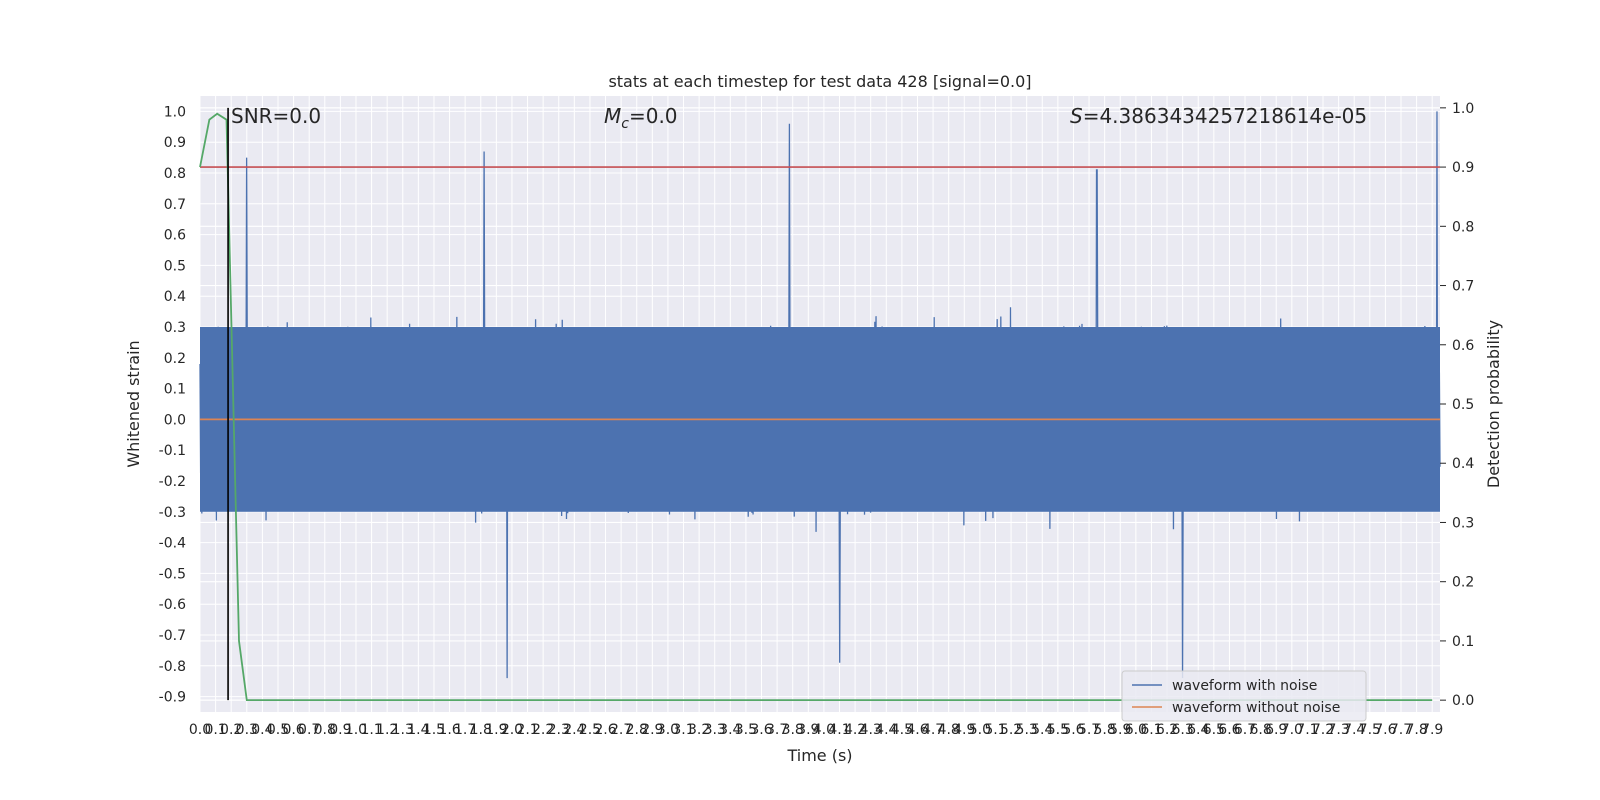 Image resolution: width=1600 pixels, height=800 pixels. What do you see at coordinates (808, 730) in the screenshot?
I see `x-tick-label: 3.9` at bounding box center [808, 730].